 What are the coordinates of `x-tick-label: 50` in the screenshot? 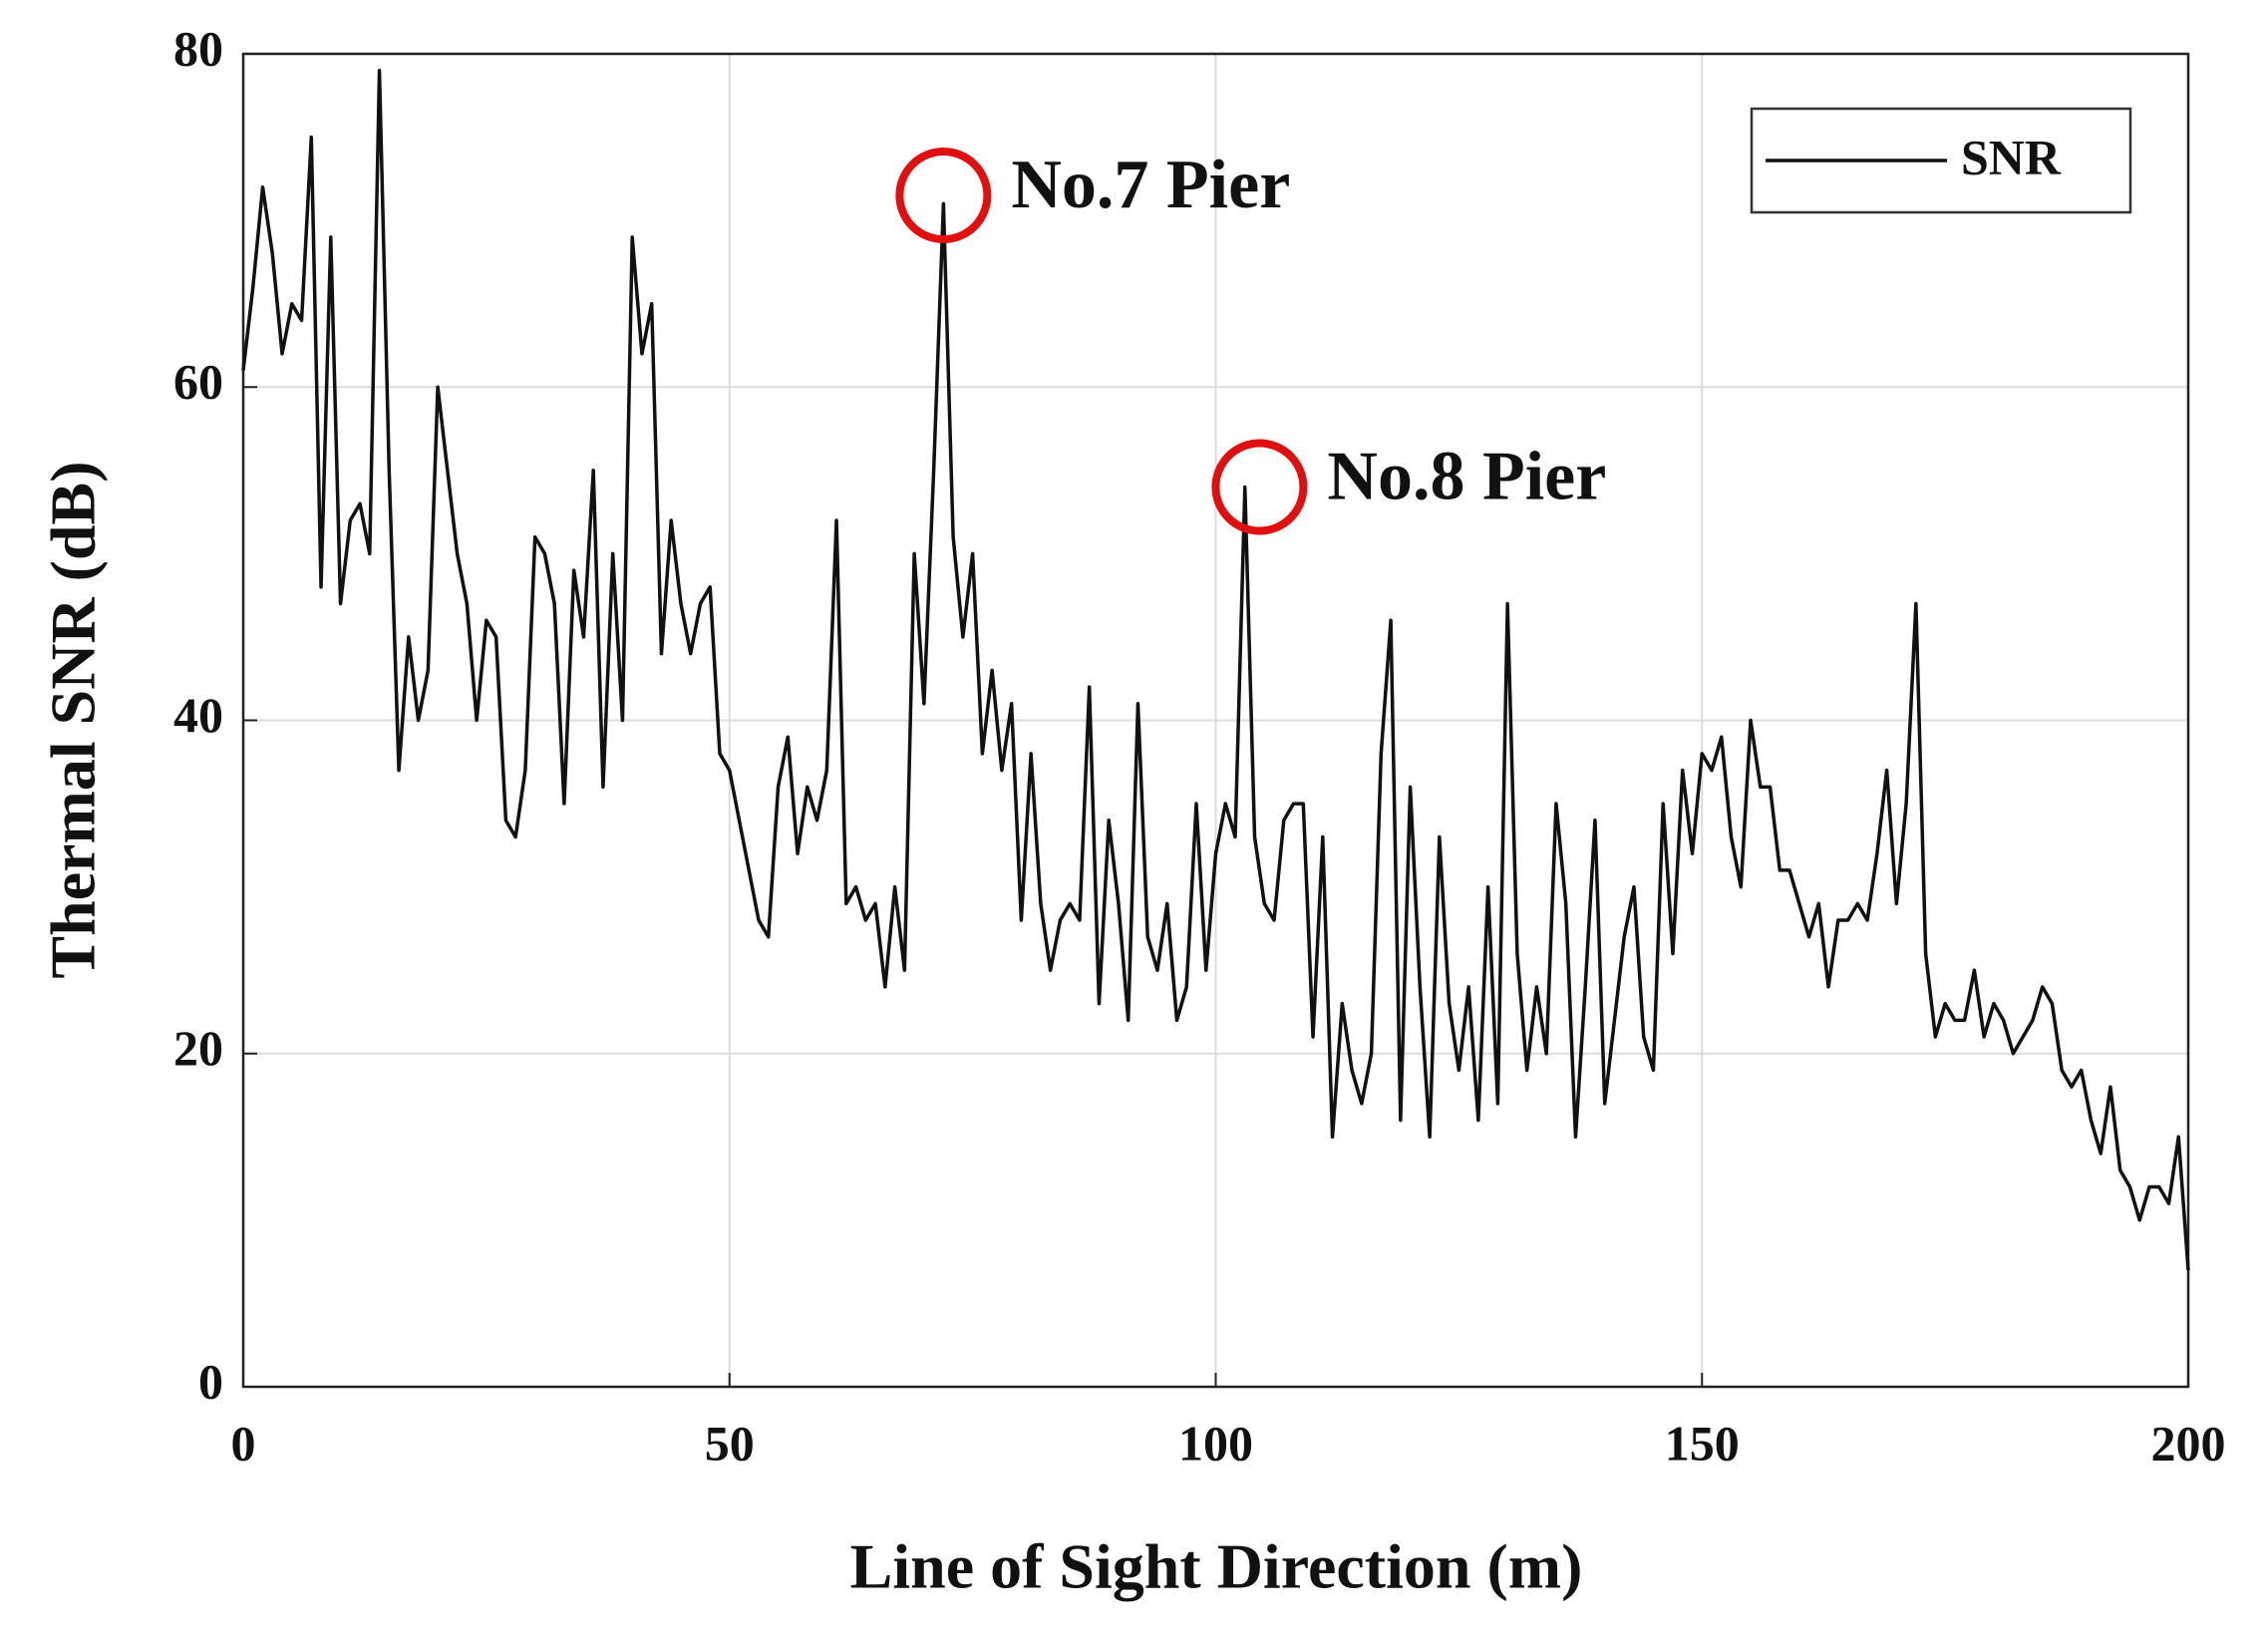 It's located at (730, 1443).